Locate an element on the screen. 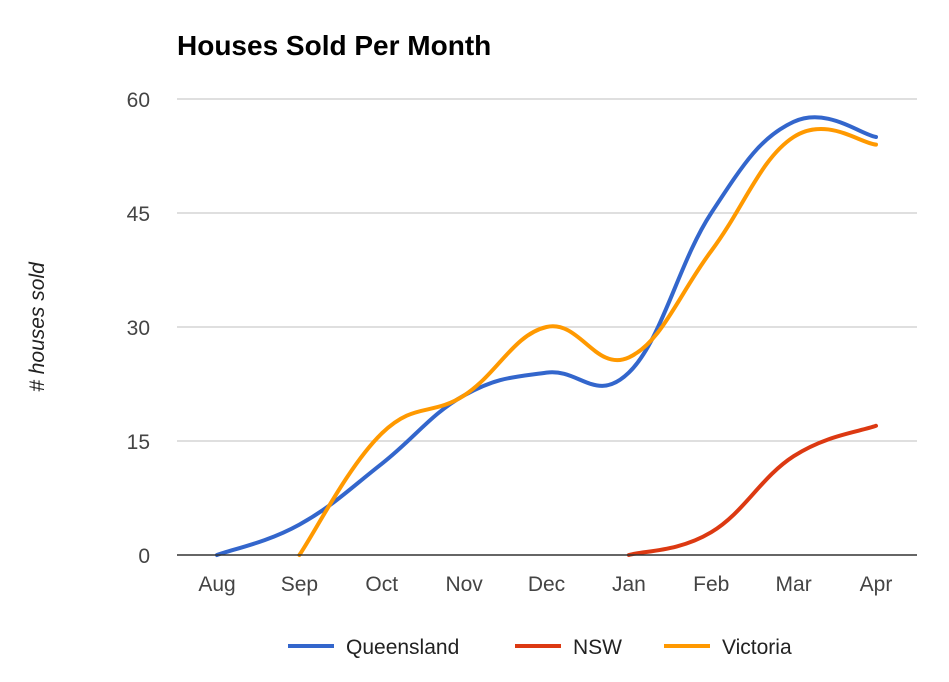  y-axis-ticks: 0 15 30 45 60 is located at coordinates (138, 328).